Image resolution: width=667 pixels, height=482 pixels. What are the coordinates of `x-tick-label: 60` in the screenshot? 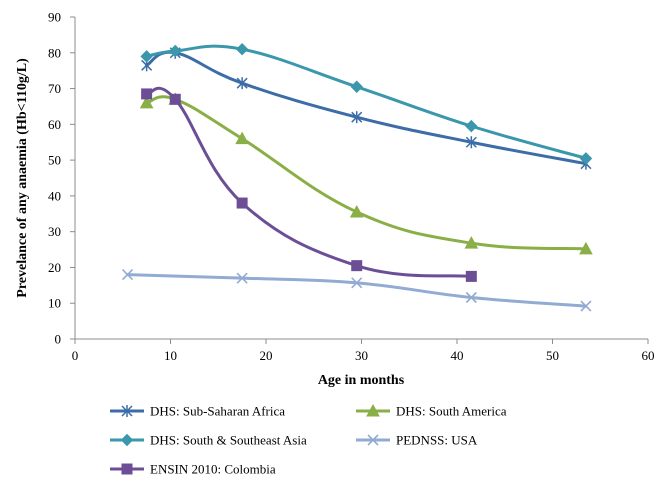 It's located at (648, 355).